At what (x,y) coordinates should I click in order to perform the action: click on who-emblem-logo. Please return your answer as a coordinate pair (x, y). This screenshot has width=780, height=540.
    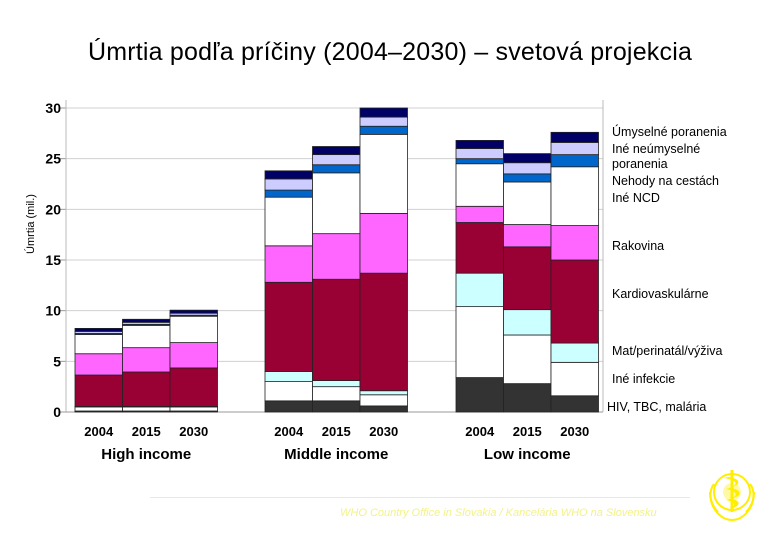
    Looking at the image, I should click on (732, 496).